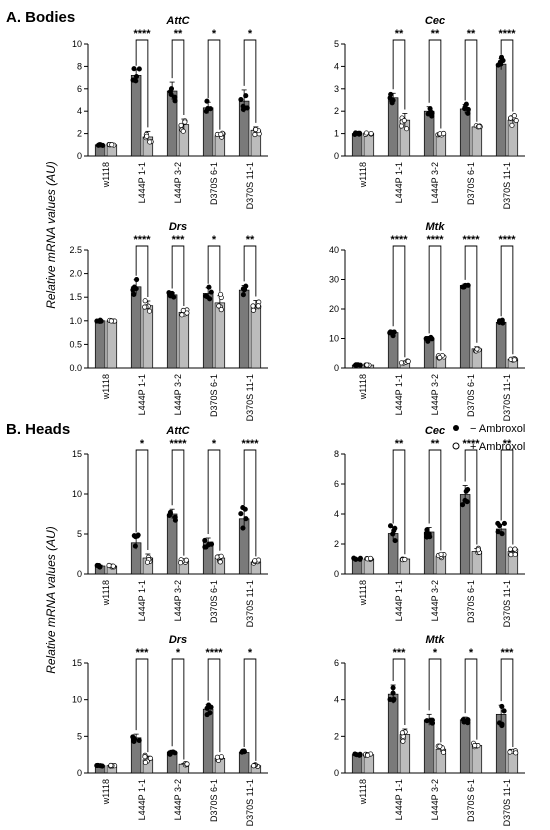  I want to click on x-tick-label: D370S 6-1, so click(214, 800).